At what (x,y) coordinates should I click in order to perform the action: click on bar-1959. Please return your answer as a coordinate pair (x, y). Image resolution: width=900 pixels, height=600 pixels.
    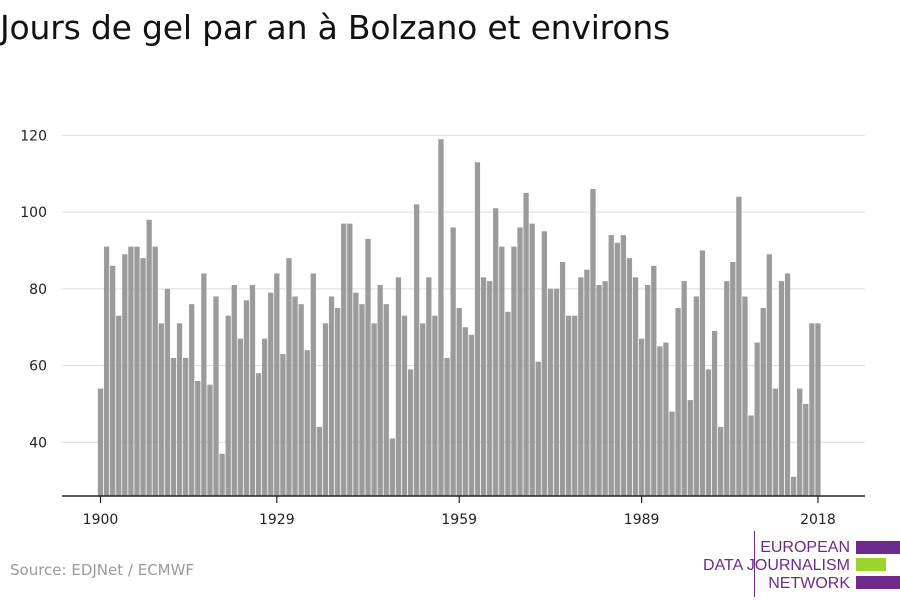
    Looking at the image, I should click on (459, 402).